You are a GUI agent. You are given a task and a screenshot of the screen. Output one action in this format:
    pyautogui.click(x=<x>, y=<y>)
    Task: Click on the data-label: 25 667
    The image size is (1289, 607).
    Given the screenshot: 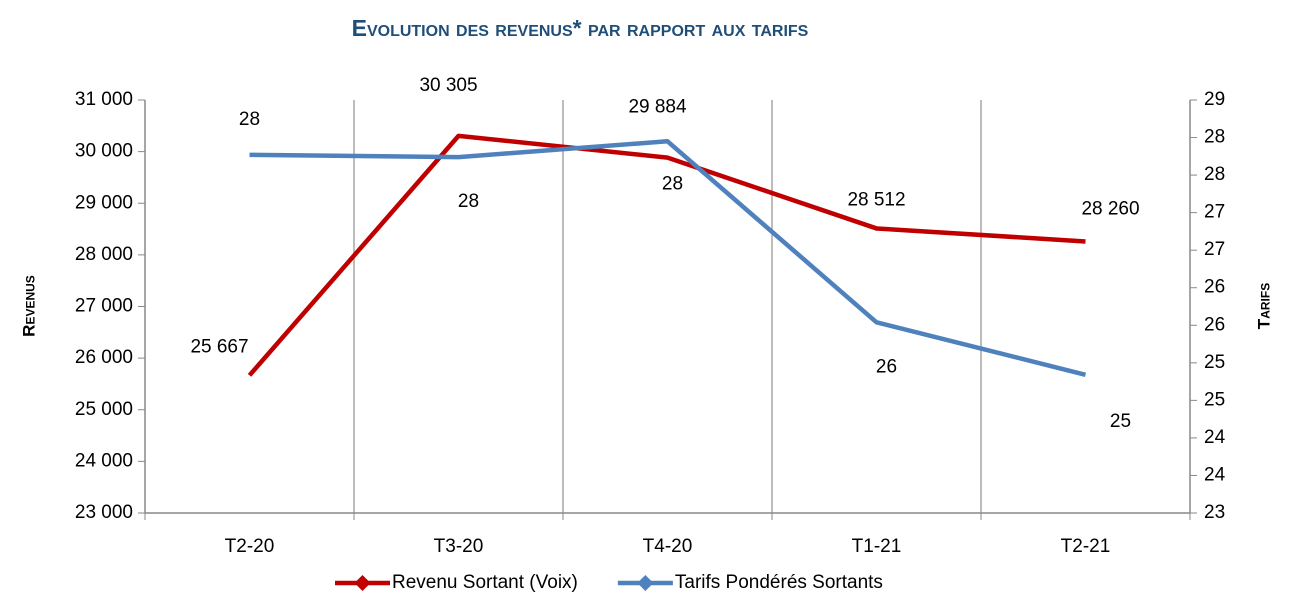 What is the action you would take?
    pyautogui.click(x=219, y=346)
    